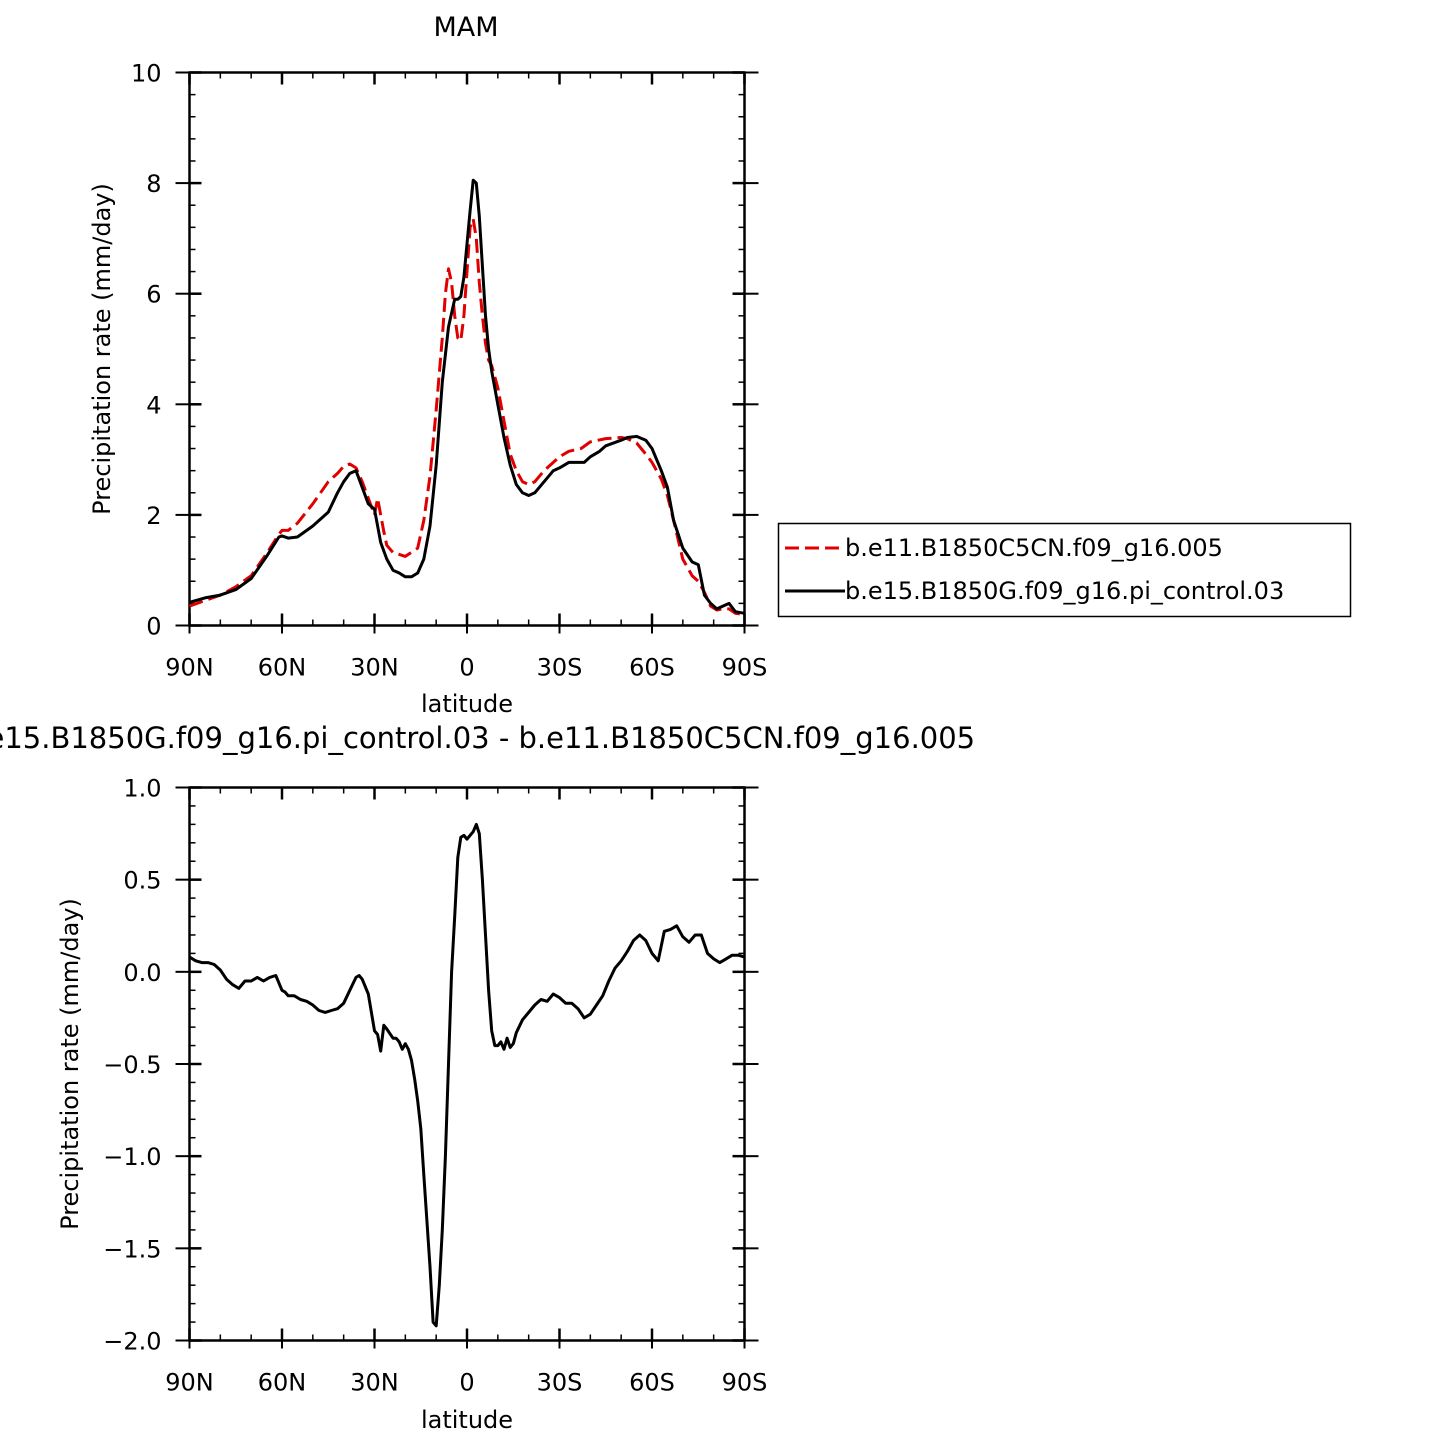 The width and height of the screenshot is (1441, 1441). I want to click on legend-label-series-2: b.e15.B1850G.f09_g16.pi_control.03, so click(1064, 591).